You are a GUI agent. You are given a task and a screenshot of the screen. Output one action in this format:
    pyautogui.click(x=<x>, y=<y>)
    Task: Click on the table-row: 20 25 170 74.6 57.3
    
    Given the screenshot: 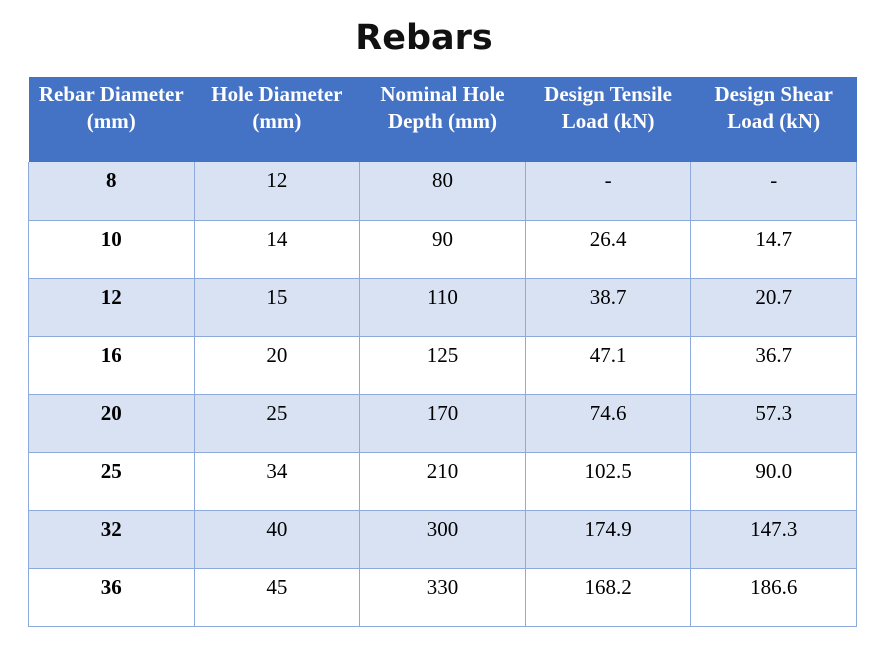 What is the action you would take?
    pyautogui.click(x=442, y=423)
    